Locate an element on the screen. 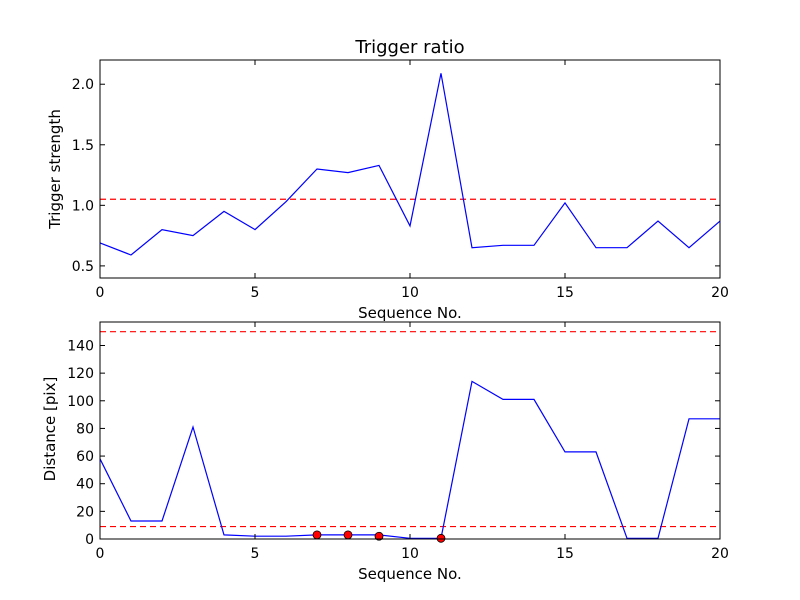  y-axis-label: Trigger strength is located at coordinates (55, 169).